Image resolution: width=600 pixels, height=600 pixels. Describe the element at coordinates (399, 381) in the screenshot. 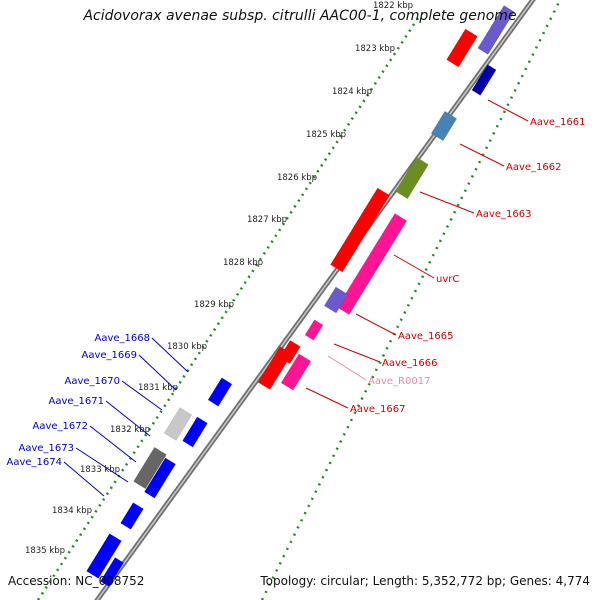

I see `forward-gene-label: Aave_R0017` at that location.